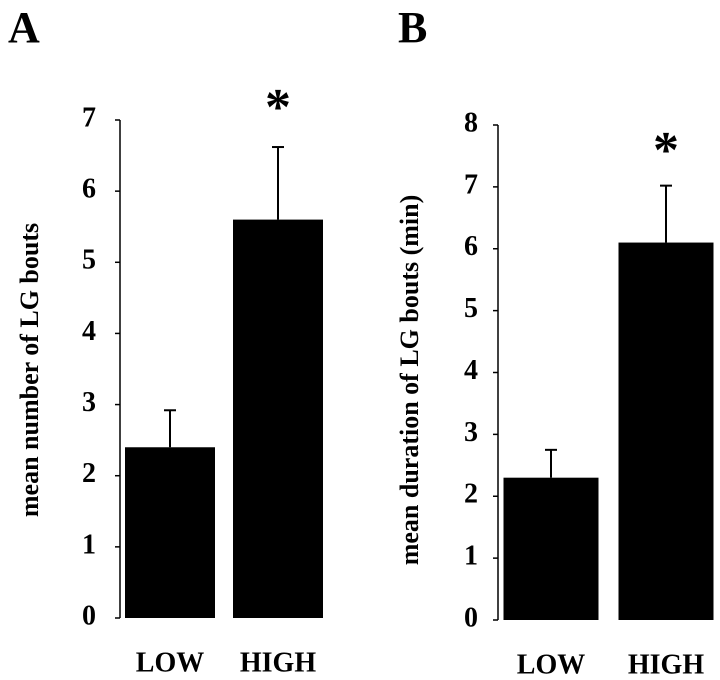 The height and width of the screenshot is (680, 720). Describe the element at coordinates (409, 380) in the screenshot. I see `y-axis-label: mean duration of LG bouts (min)` at that location.